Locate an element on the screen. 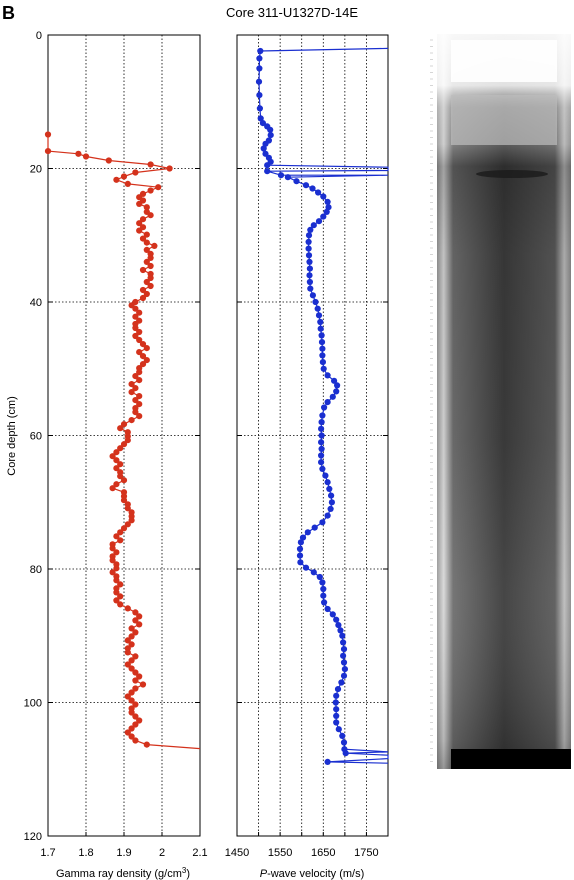 The width and height of the screenshot is (574, 880). velocity-x-tick-label: 1450 is located at coordinates (237, 853).